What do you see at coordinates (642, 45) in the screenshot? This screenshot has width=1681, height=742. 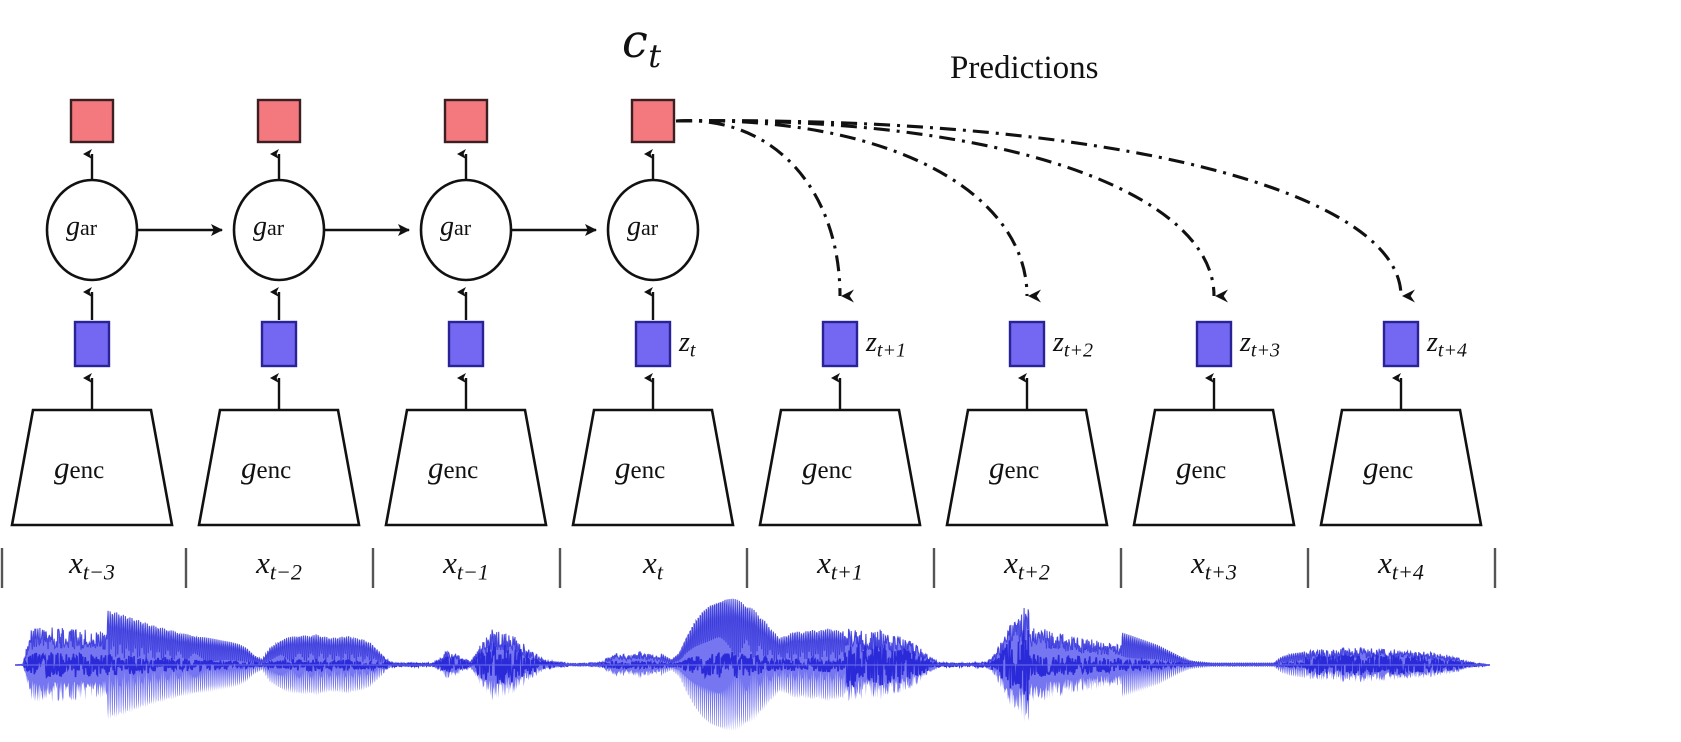 I see `context-vector-label: ct` at bounding box center [642, 45].